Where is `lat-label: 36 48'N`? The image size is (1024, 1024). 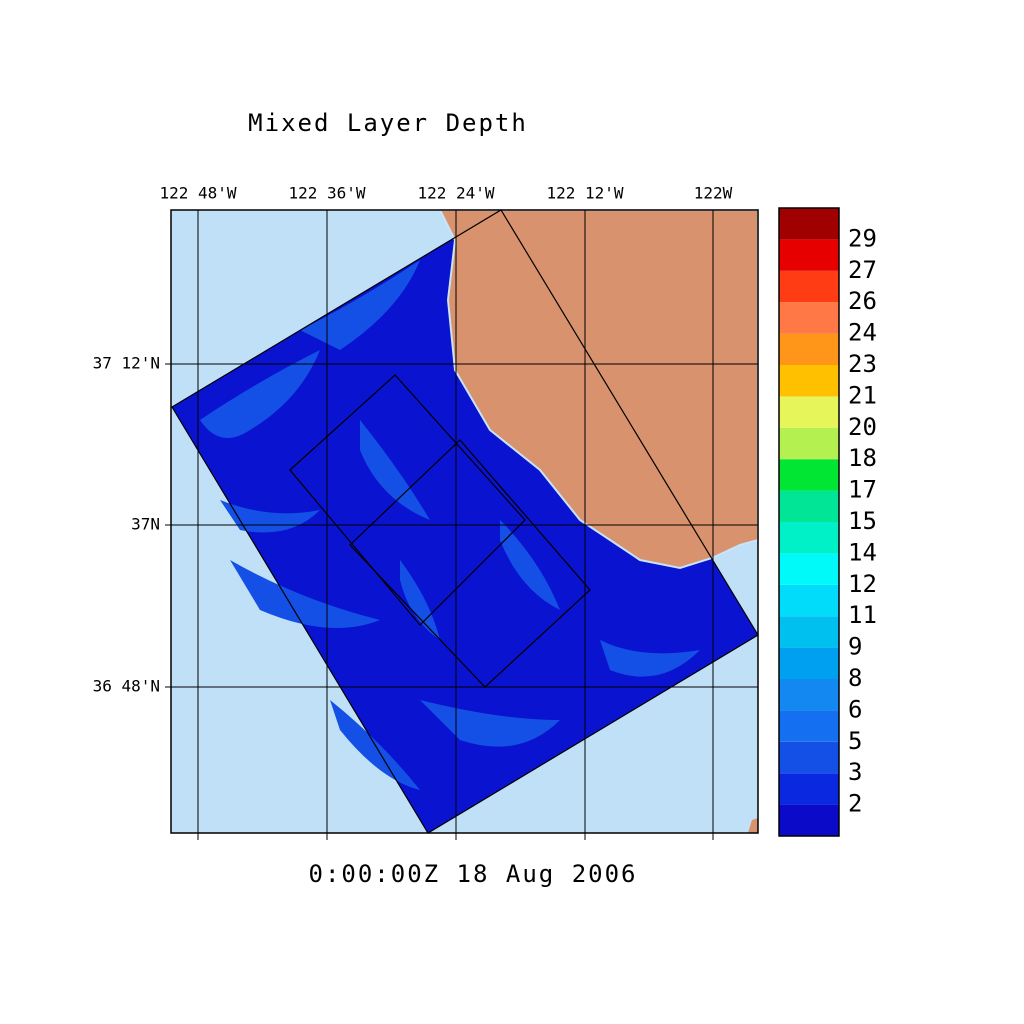 lat-label: 36 48'N is located at coordinates (126, 686).